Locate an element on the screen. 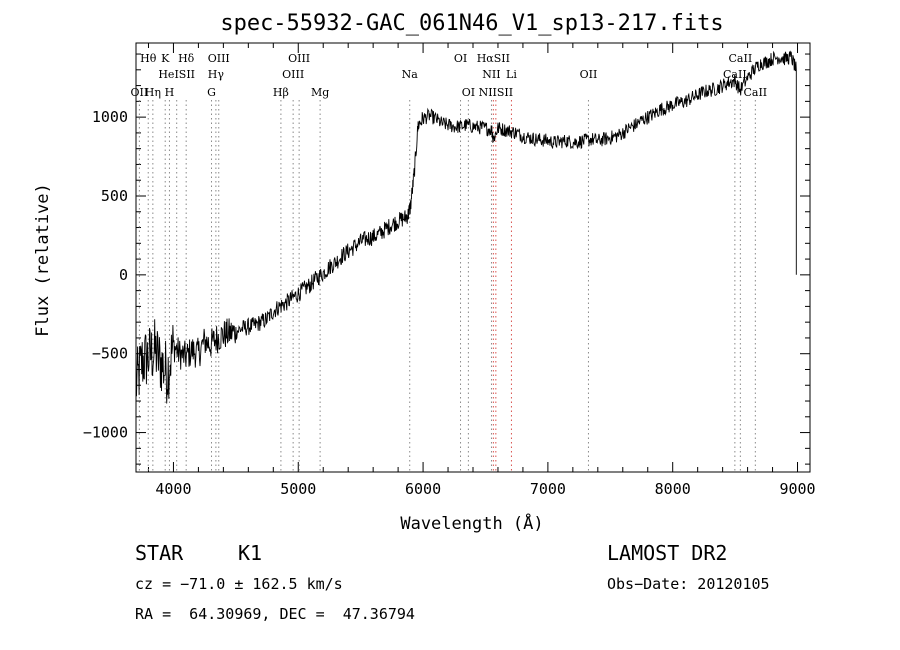  y-axis-label: Flux (relative) is located at coordinates (43, 260).